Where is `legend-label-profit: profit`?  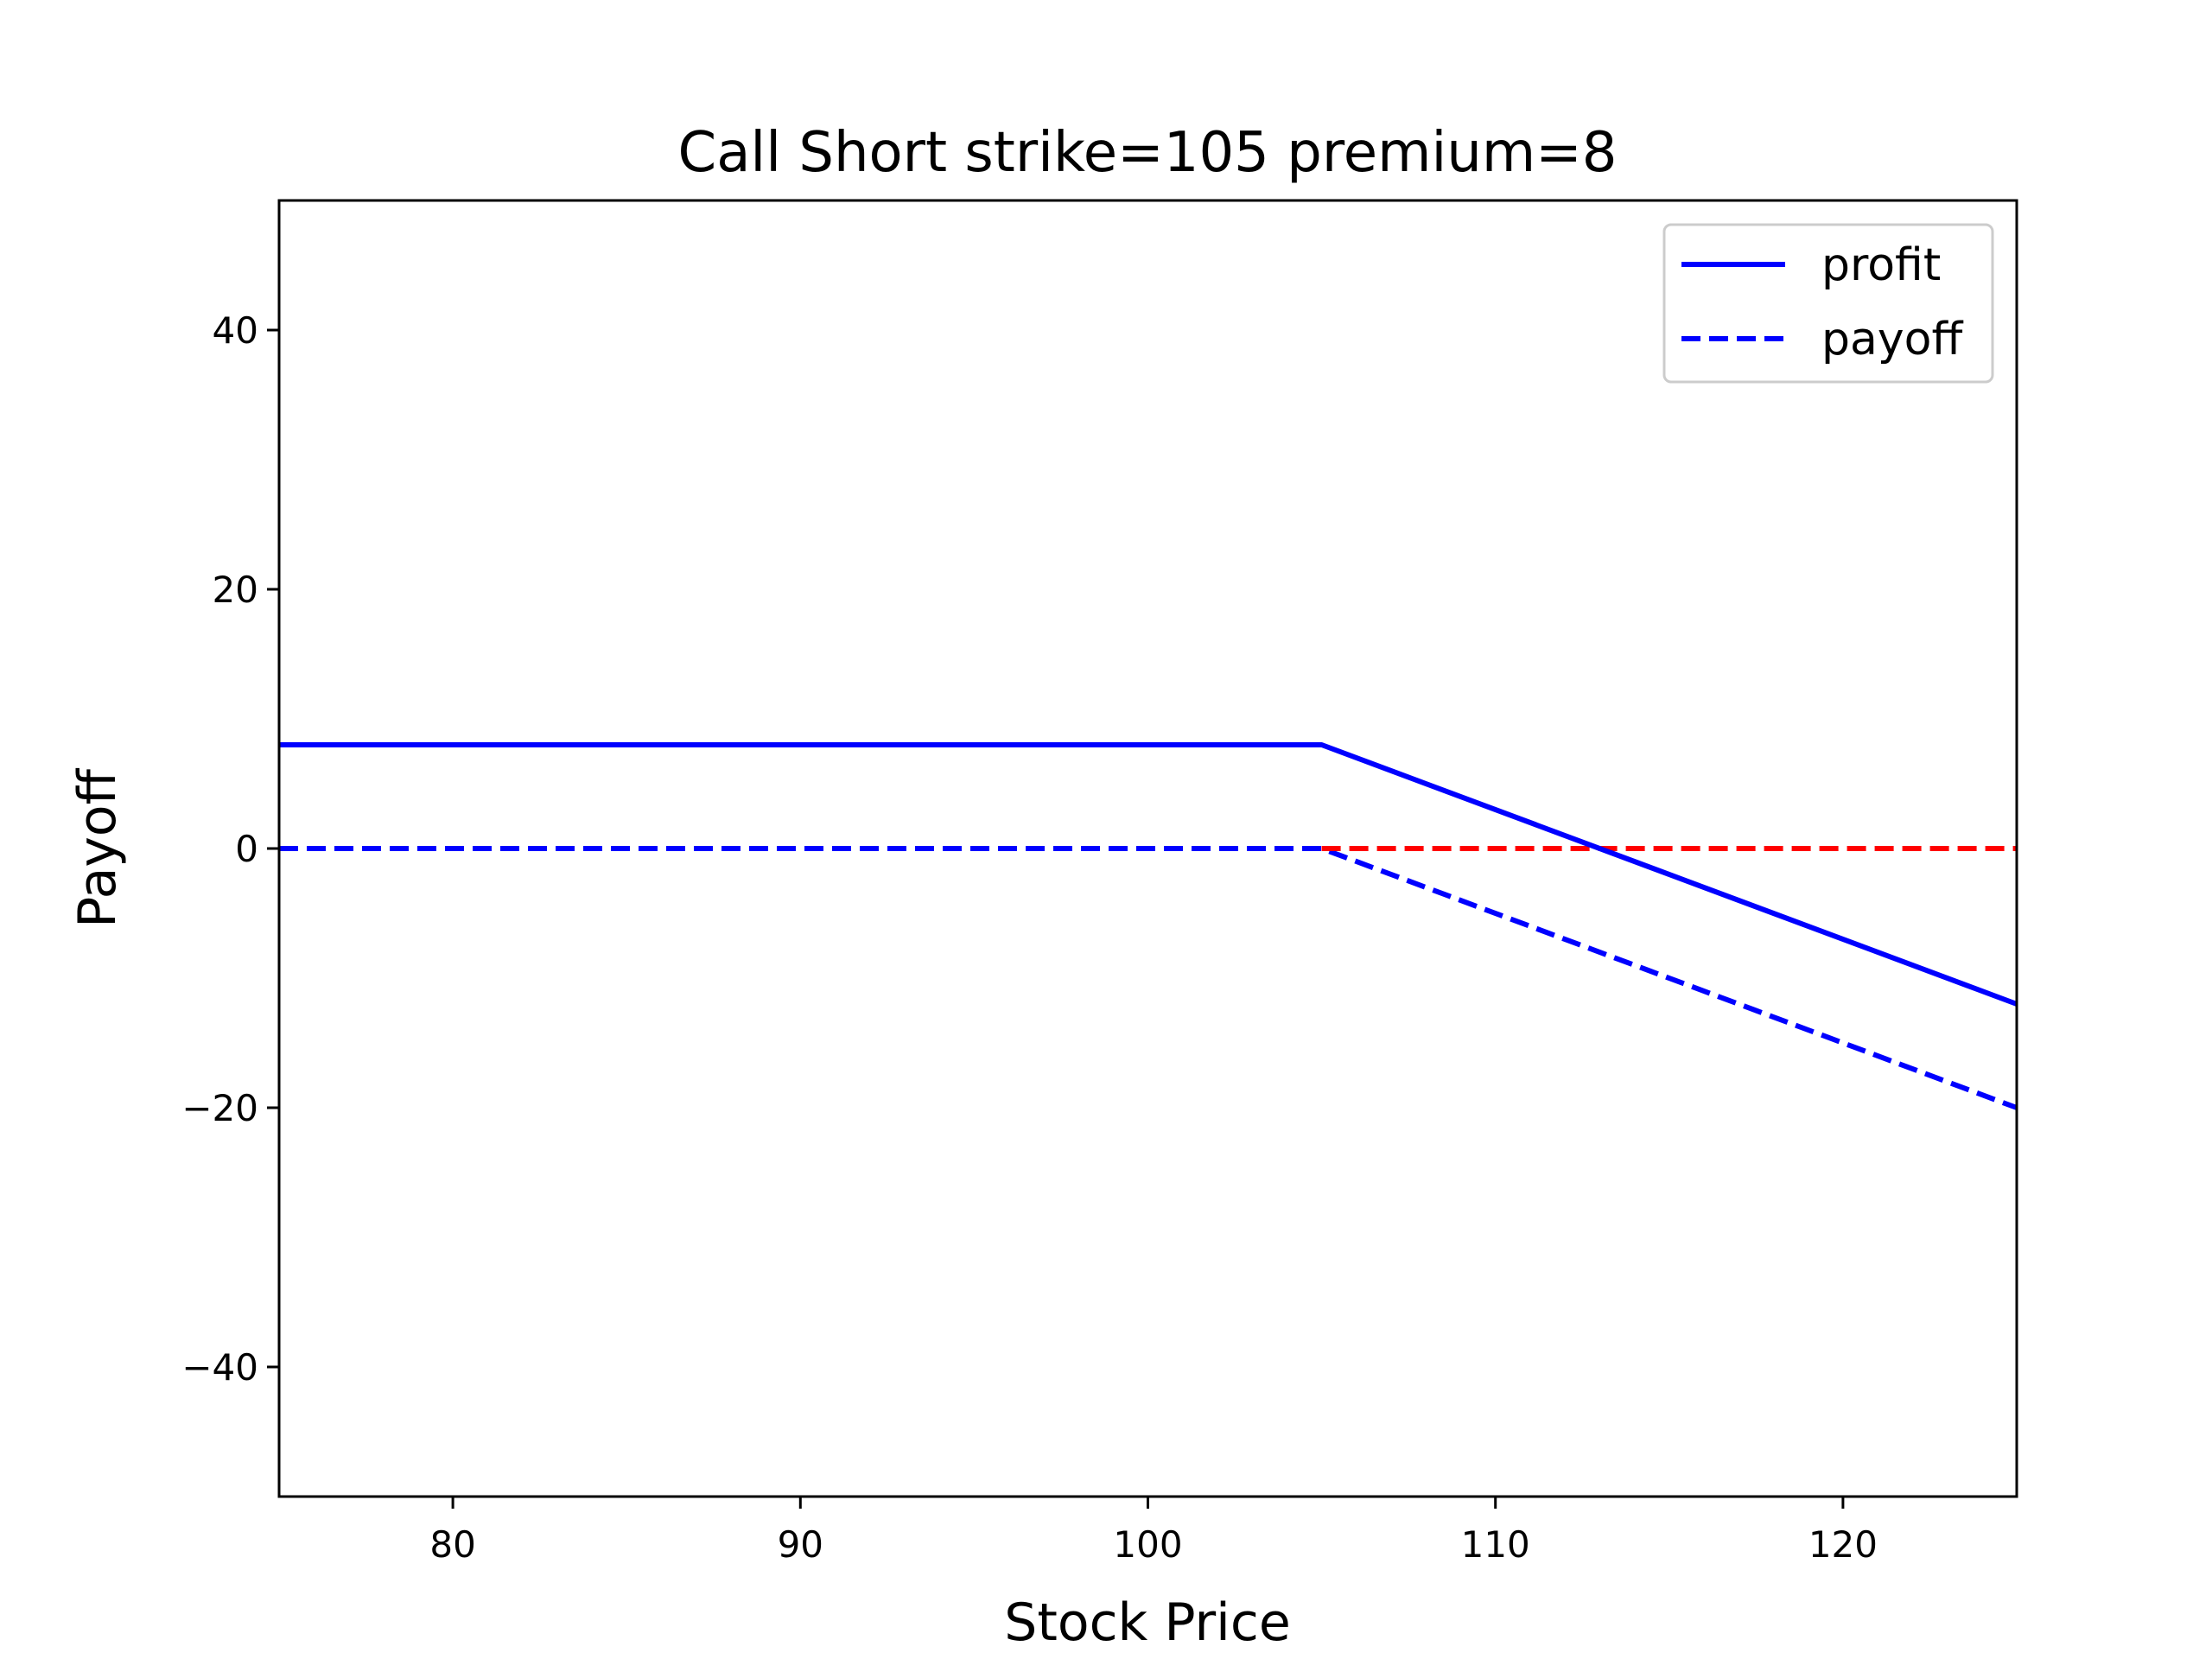
legend-label-profit: profit is located at coordinates (1881, 265).